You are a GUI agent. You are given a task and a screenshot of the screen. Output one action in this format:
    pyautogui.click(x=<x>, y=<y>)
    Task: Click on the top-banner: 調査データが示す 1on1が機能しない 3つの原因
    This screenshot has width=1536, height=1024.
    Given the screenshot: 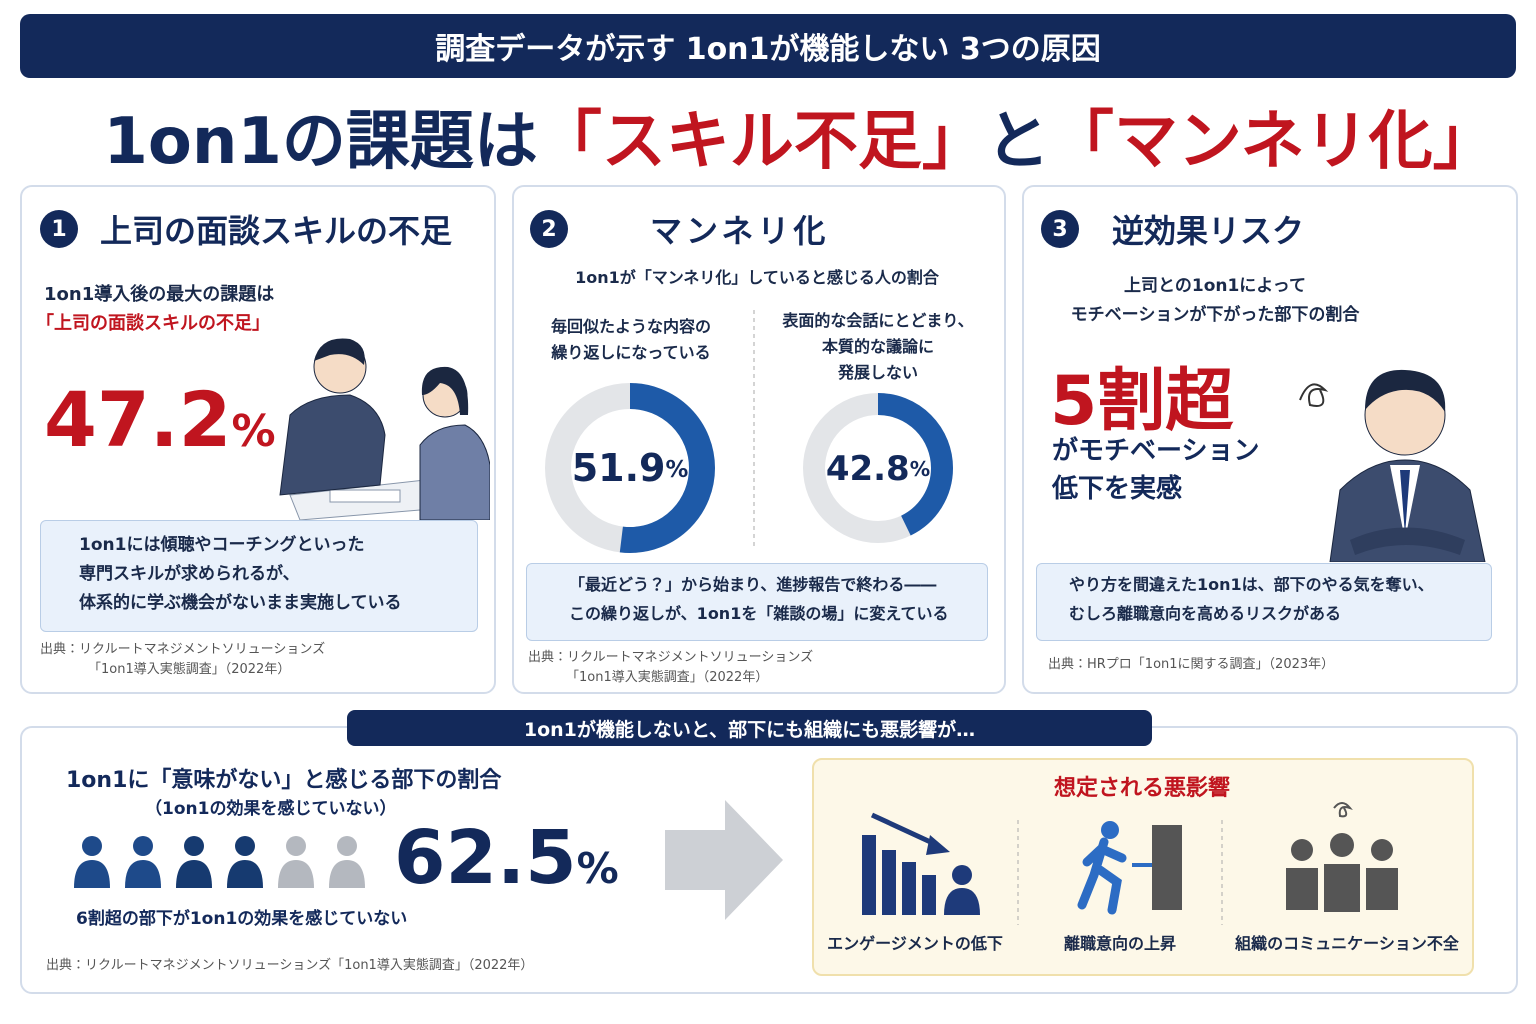 What is the action you would take?
    pyautogui.click(x=768, y=46)
    